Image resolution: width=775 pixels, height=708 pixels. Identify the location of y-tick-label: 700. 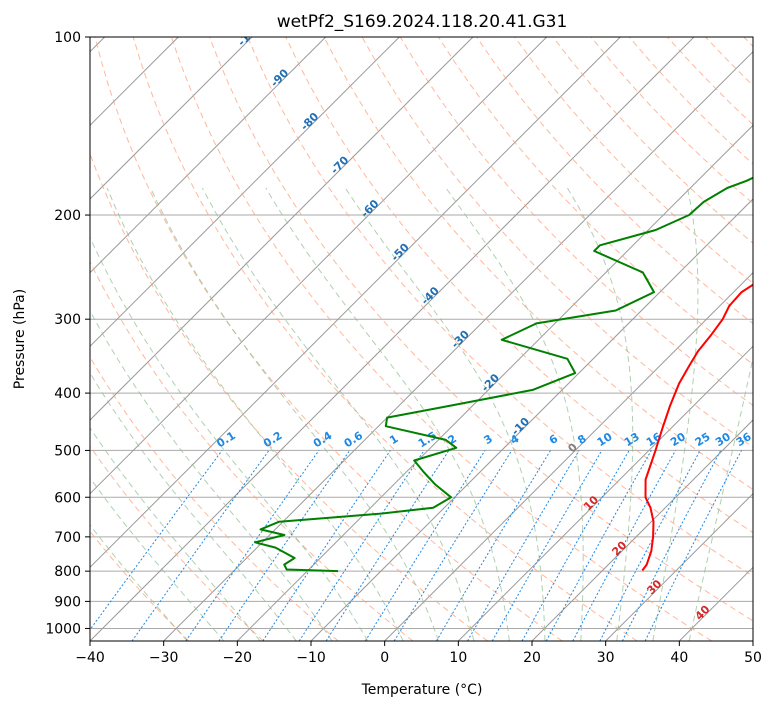
(67, 538).